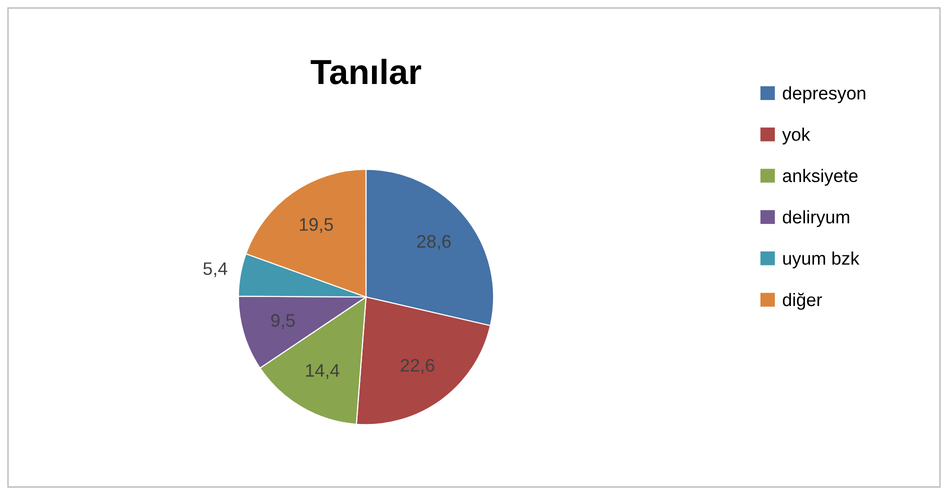 The image size is (948, 495). Describe the element at coordinates (215, 270) in the screenshot. I see `data-label: 5,4` at that location.